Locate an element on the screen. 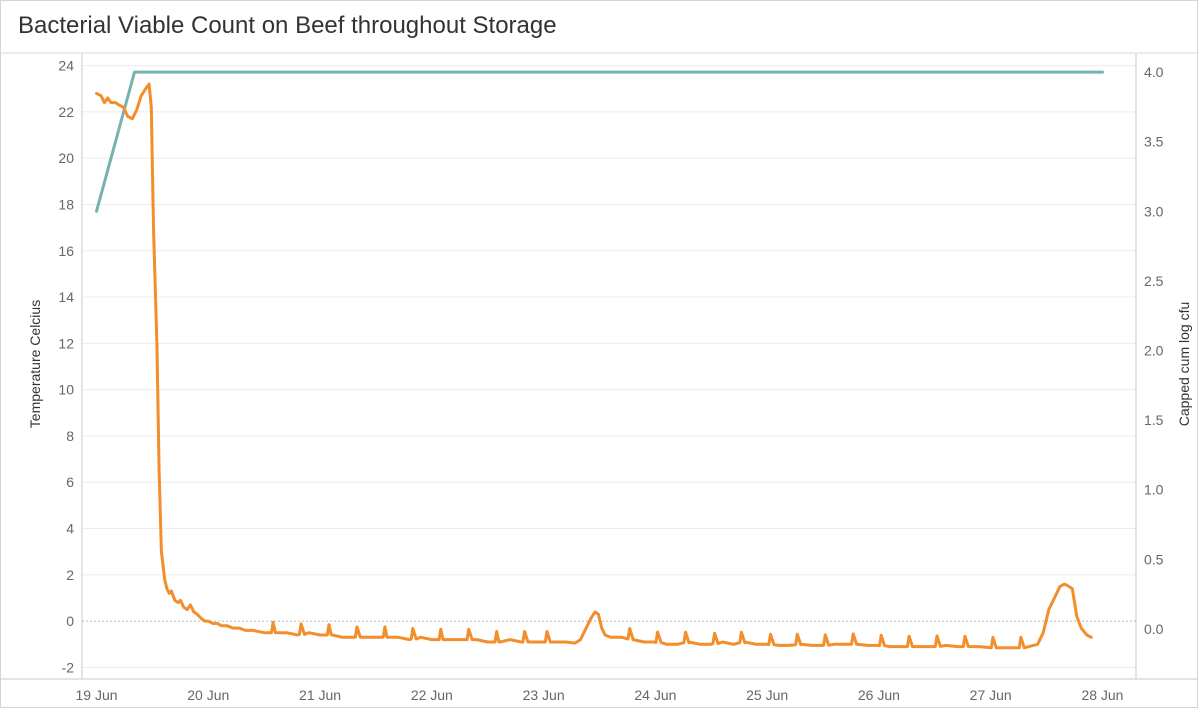  x-tick-label: 28 Jun is located at coordinates (1102, 695).